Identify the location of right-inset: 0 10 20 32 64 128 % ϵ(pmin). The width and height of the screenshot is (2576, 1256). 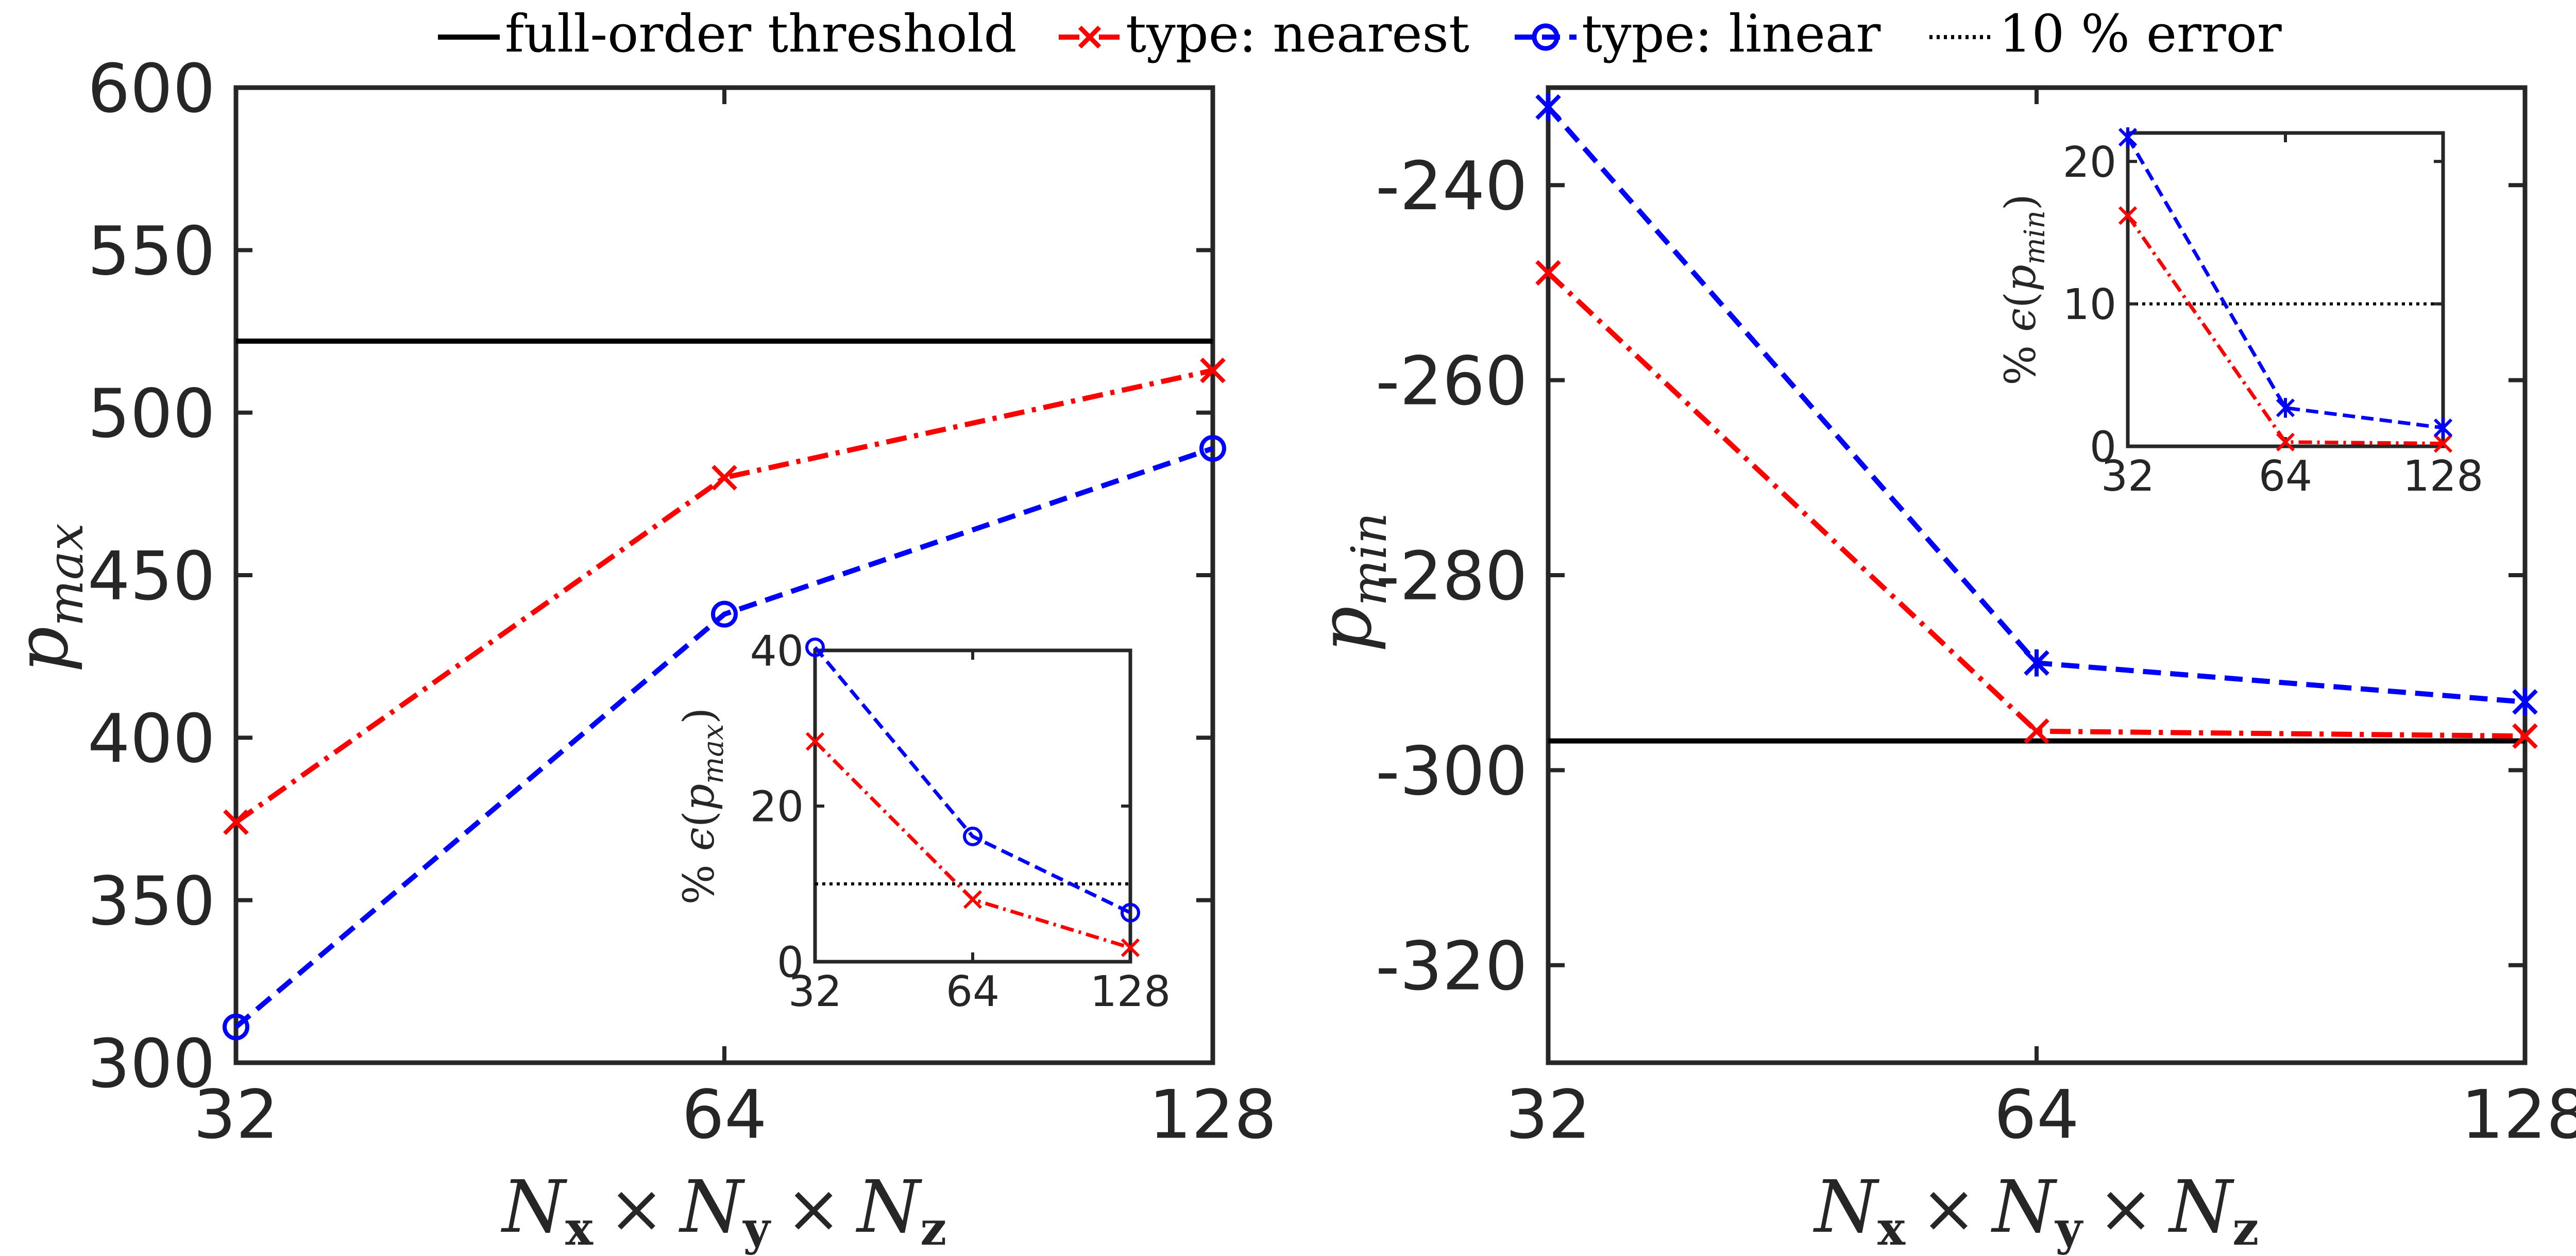
(2239, 314).